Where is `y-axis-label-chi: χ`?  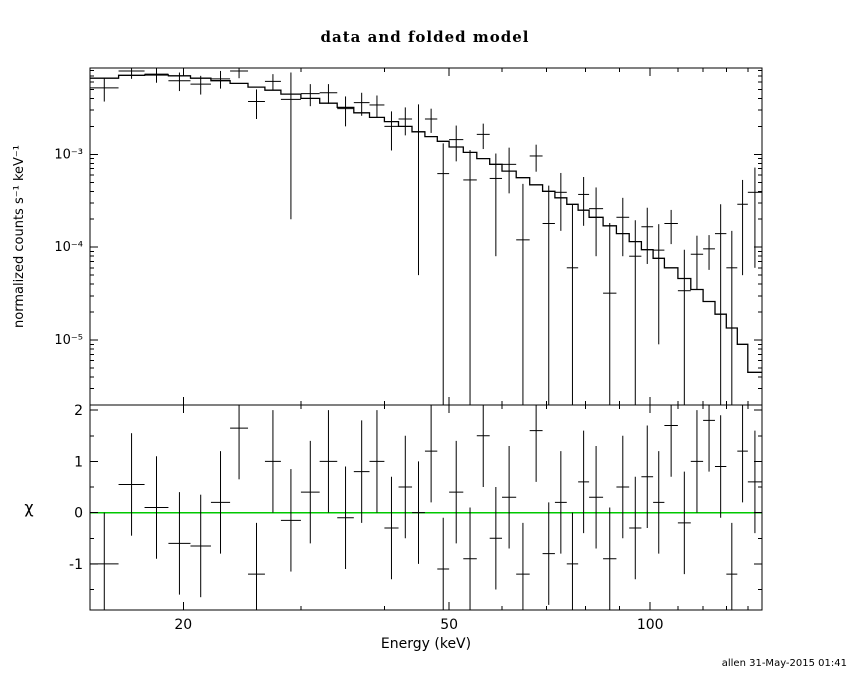
y-axis-label-chi: χ is located at coordinates (29, 507).